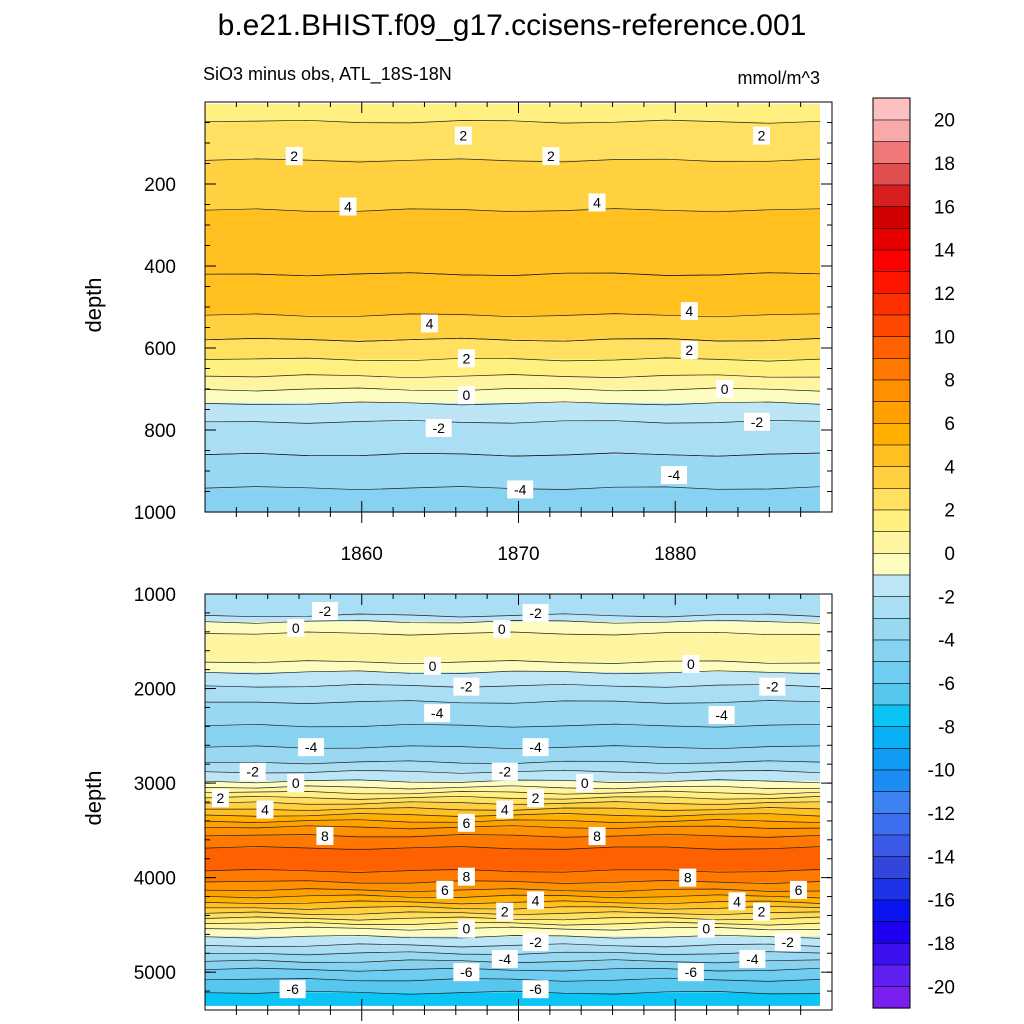  What do you see at coordinates (265, 810) in the screenshot?
I see `contour-label: 4` at bounding box center [265, 810].